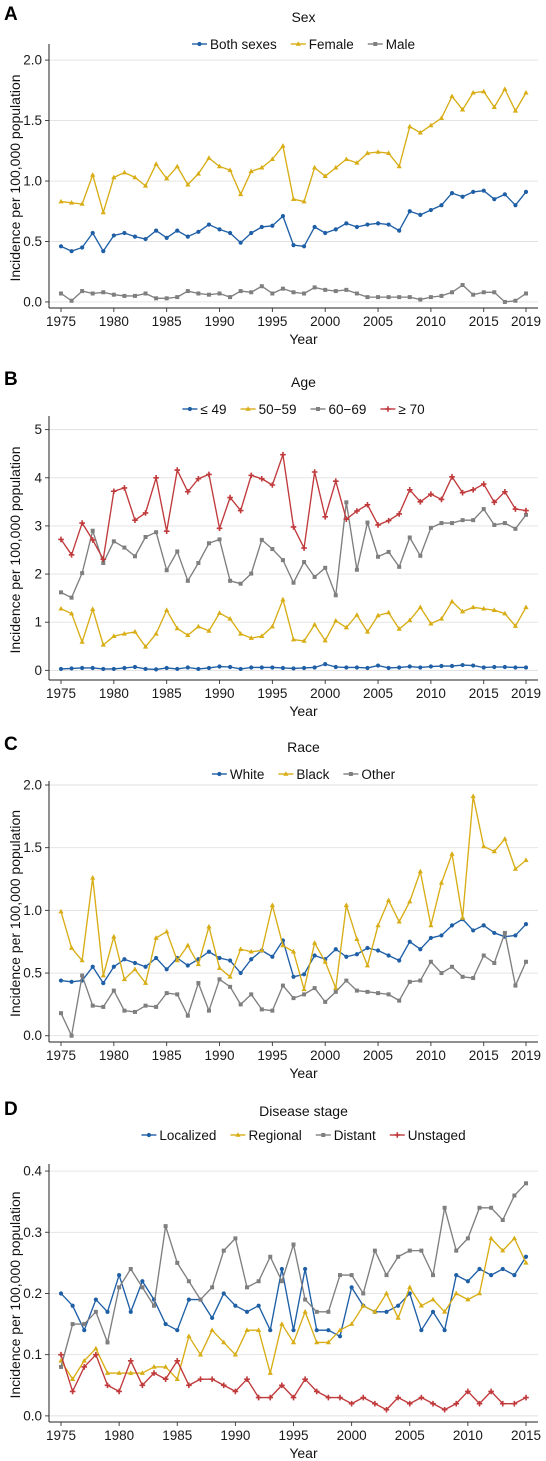  I want to click on x-tick-label: 1985, so click(167, 1055).